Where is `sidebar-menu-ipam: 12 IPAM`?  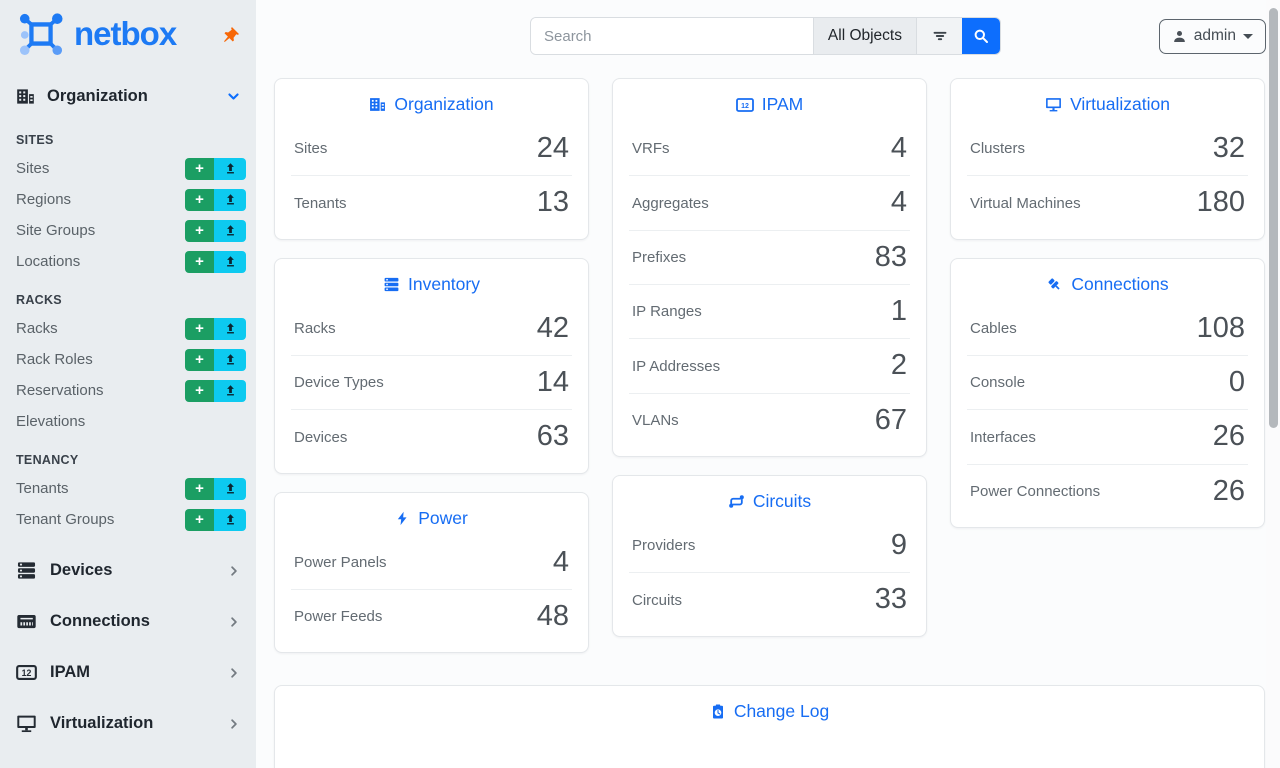
sidebar-menu-ipam: 12 IPAM is located at coordinates (128, 672).